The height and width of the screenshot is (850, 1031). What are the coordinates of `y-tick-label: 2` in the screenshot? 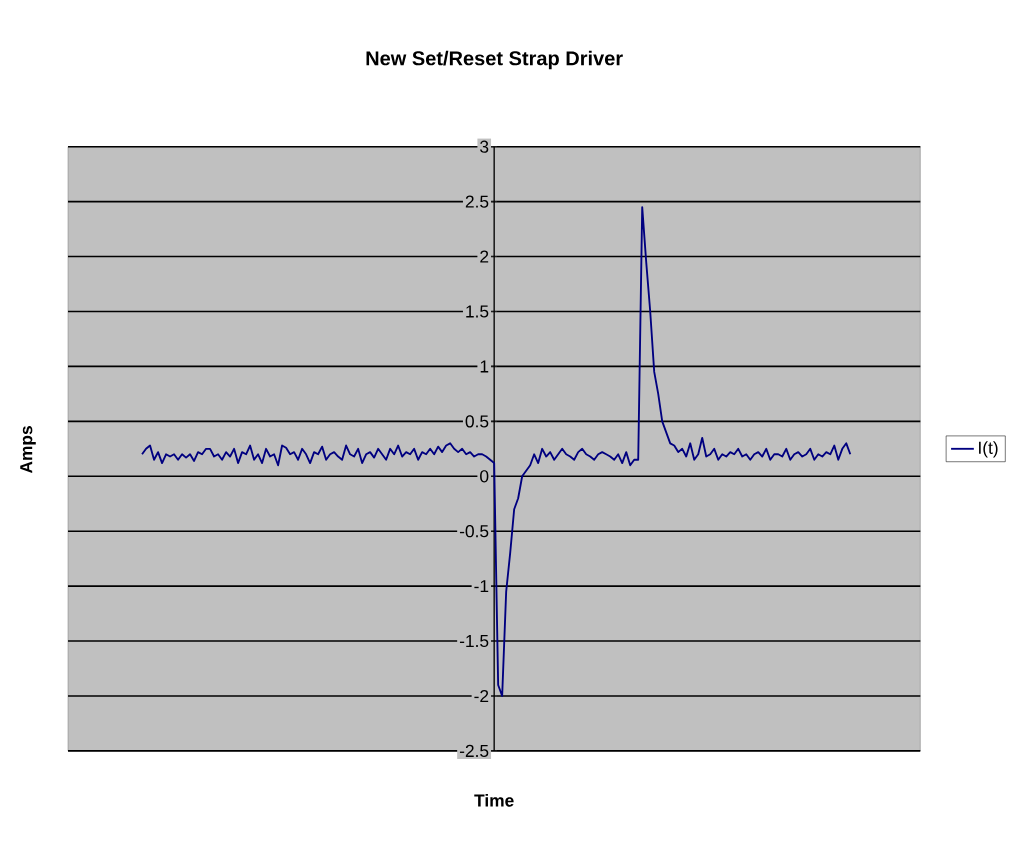 It's located at (484, 256).